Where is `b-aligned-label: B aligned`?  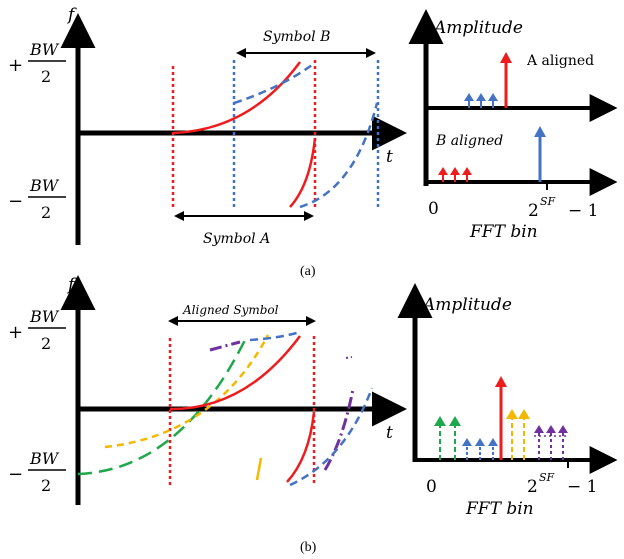 b-aligned-label: B aligned is located at coordinates (469, 141).